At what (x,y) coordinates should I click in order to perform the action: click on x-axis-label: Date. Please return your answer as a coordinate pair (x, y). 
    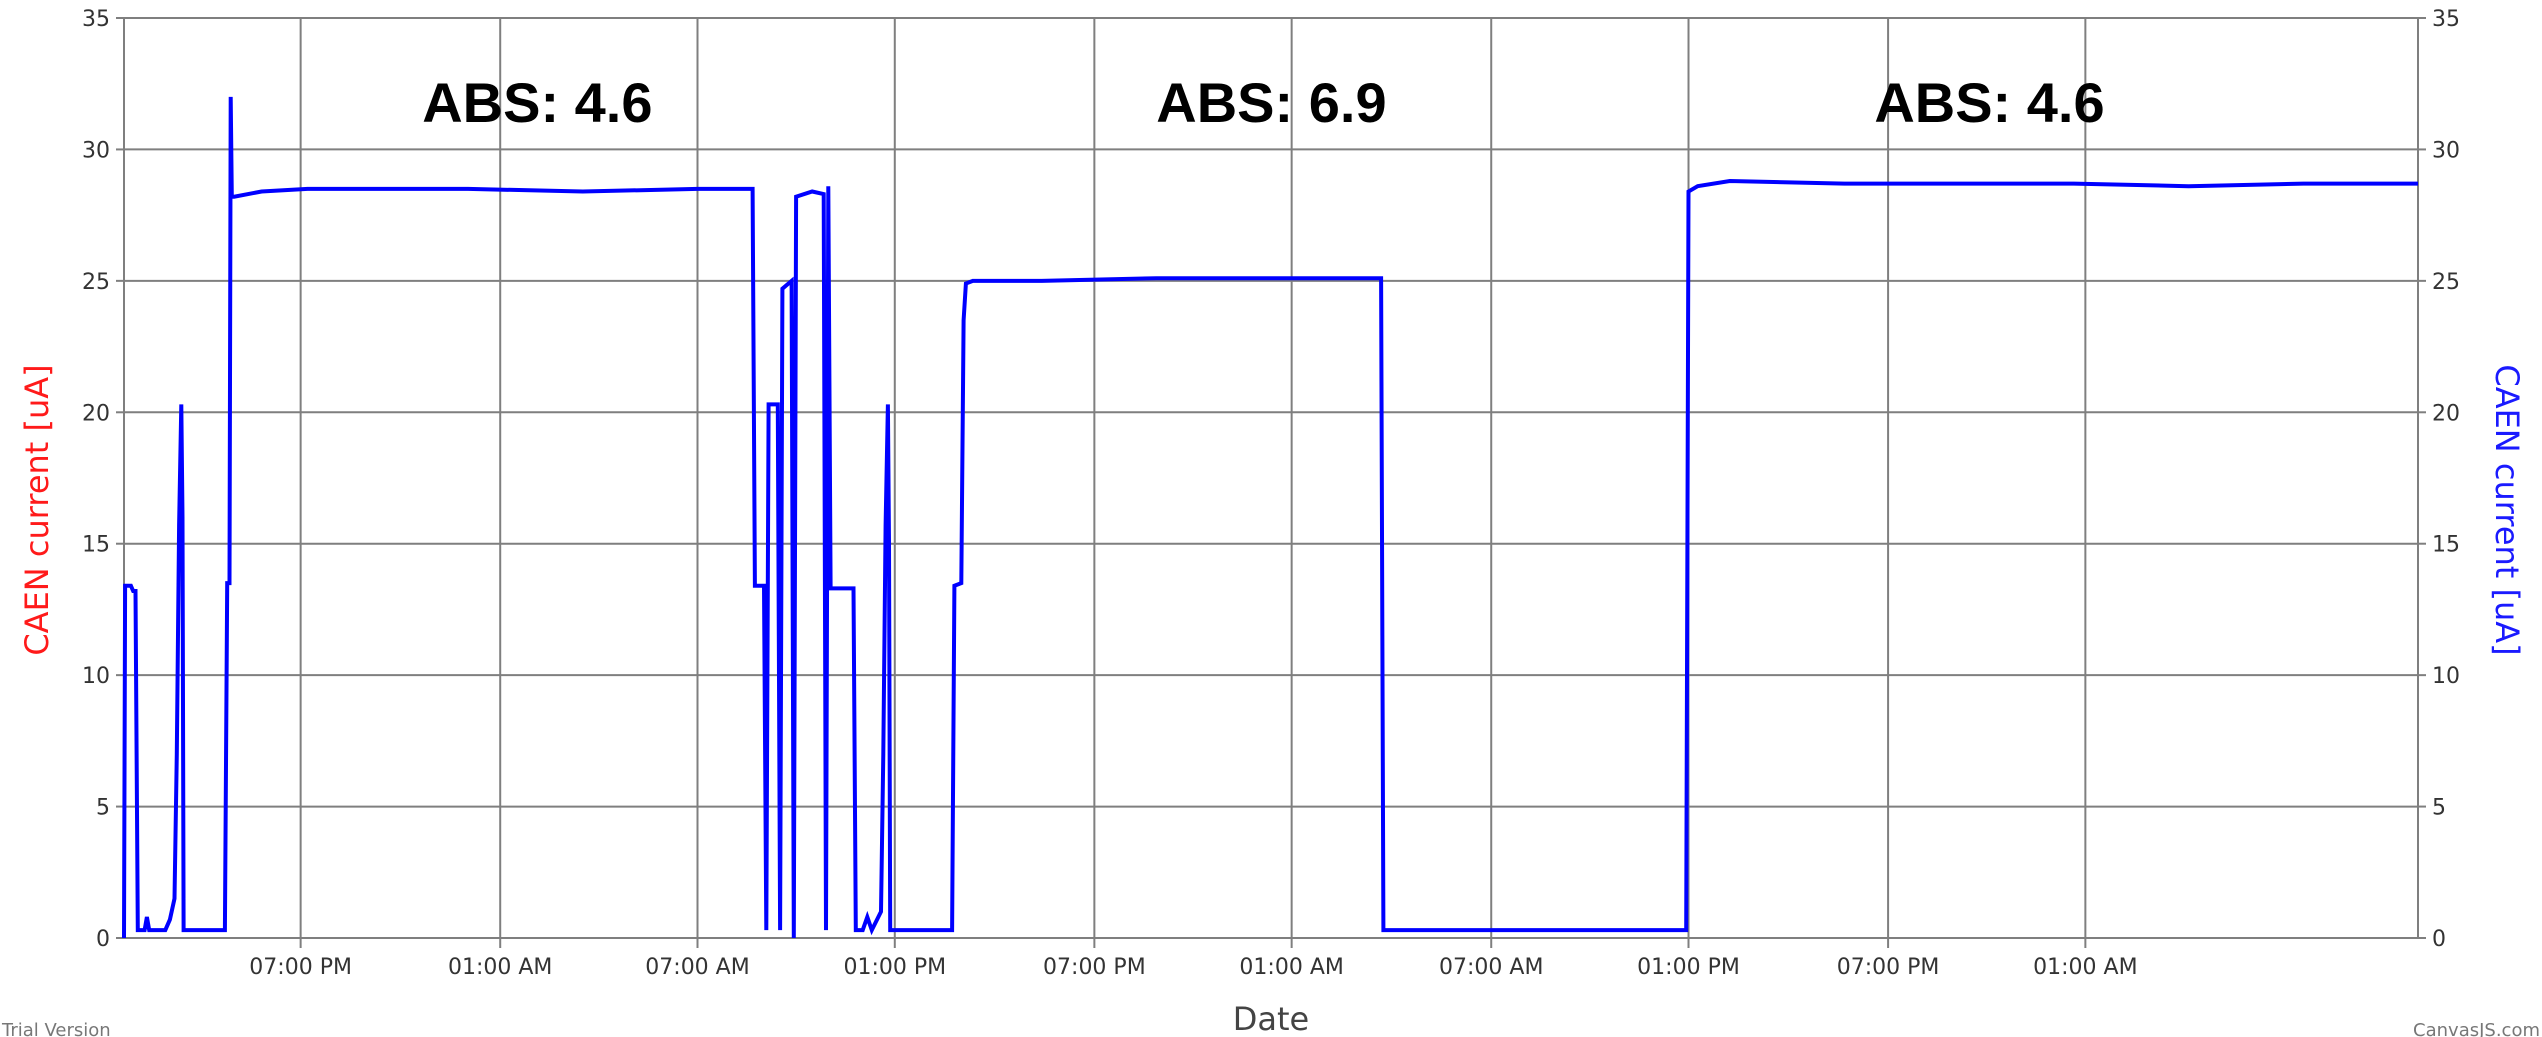
    Looking at the image, I should click on (1271, 1018).